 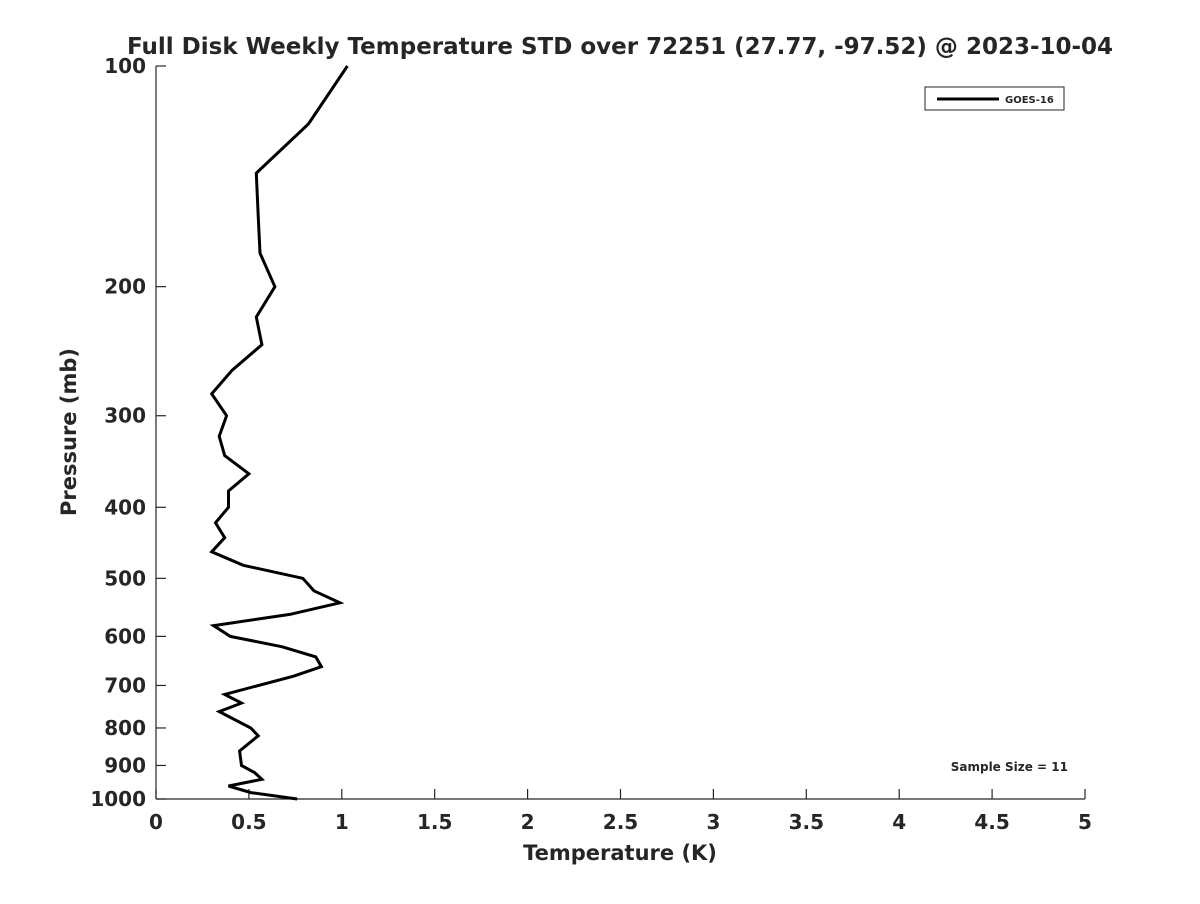 I want to click on x-tick-label: 0.5, so click(x=248, y=822).